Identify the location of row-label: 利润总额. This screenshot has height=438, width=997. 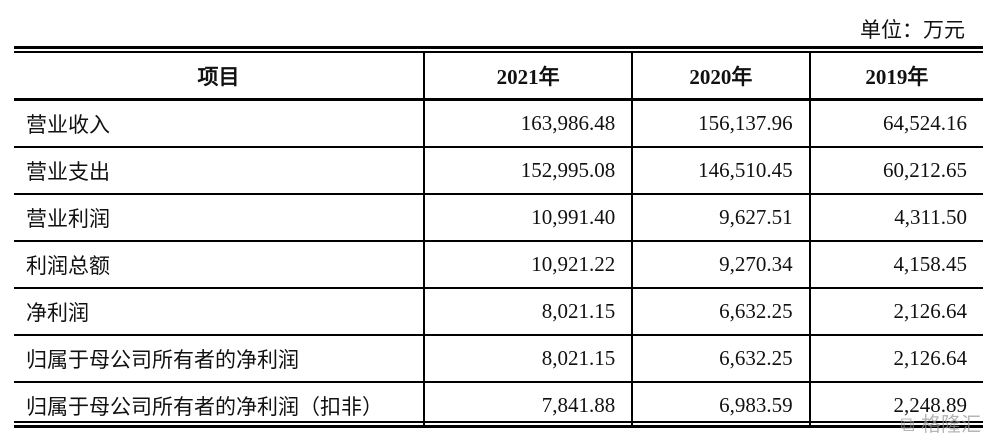
(219, 265).